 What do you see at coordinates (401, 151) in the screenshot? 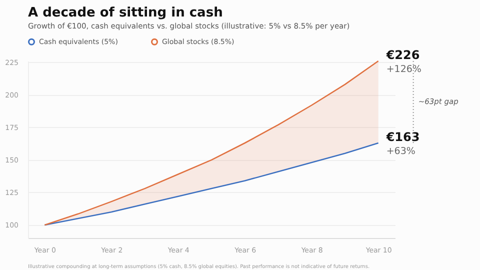
I see `annotation: +63%` at bounding box center [401, 151].